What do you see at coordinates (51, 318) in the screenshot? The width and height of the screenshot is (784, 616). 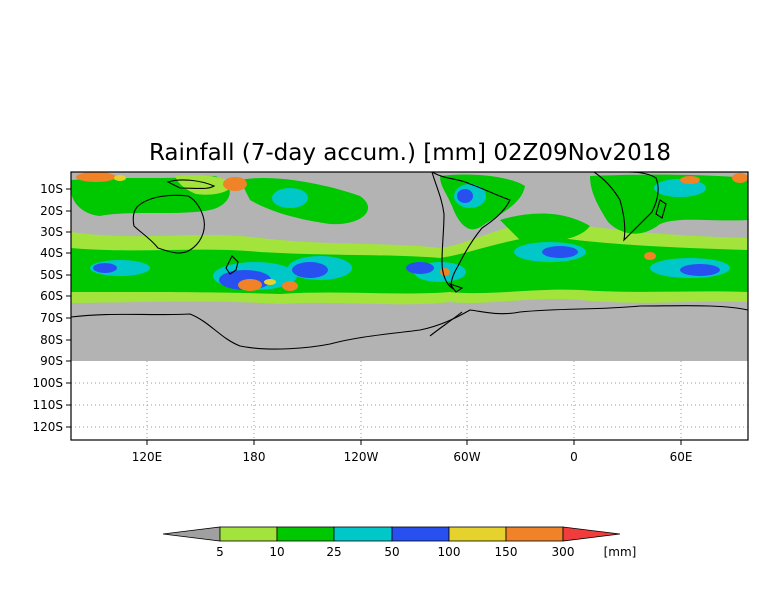 I see `lat-tick-label: 70S` at bounding box center [51, 318].